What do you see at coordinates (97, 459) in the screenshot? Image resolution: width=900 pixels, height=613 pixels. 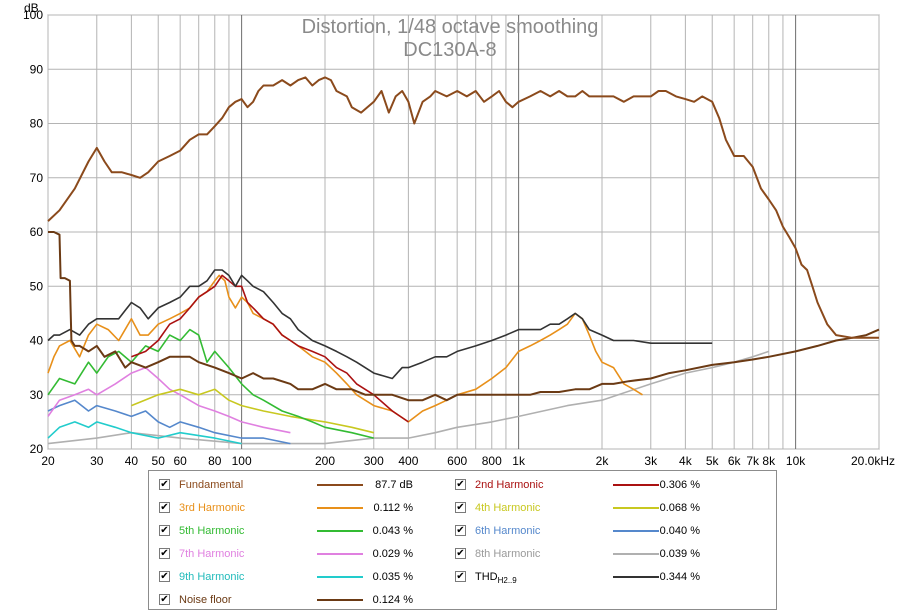 I see `x-tick-label: 30` at bounding box center [97, 459].